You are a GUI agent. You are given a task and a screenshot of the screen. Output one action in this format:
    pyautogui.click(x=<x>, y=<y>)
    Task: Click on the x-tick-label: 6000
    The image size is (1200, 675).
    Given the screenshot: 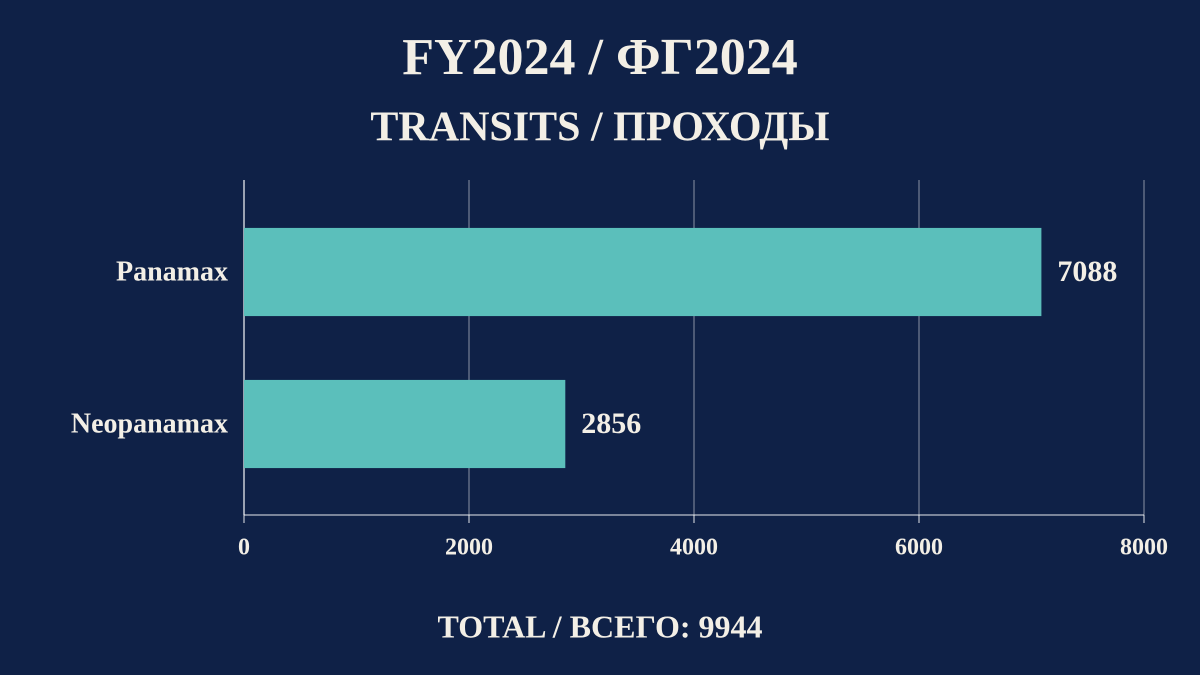 What is the action you would take?
    pyautogui.click(x=919, y=548)
    